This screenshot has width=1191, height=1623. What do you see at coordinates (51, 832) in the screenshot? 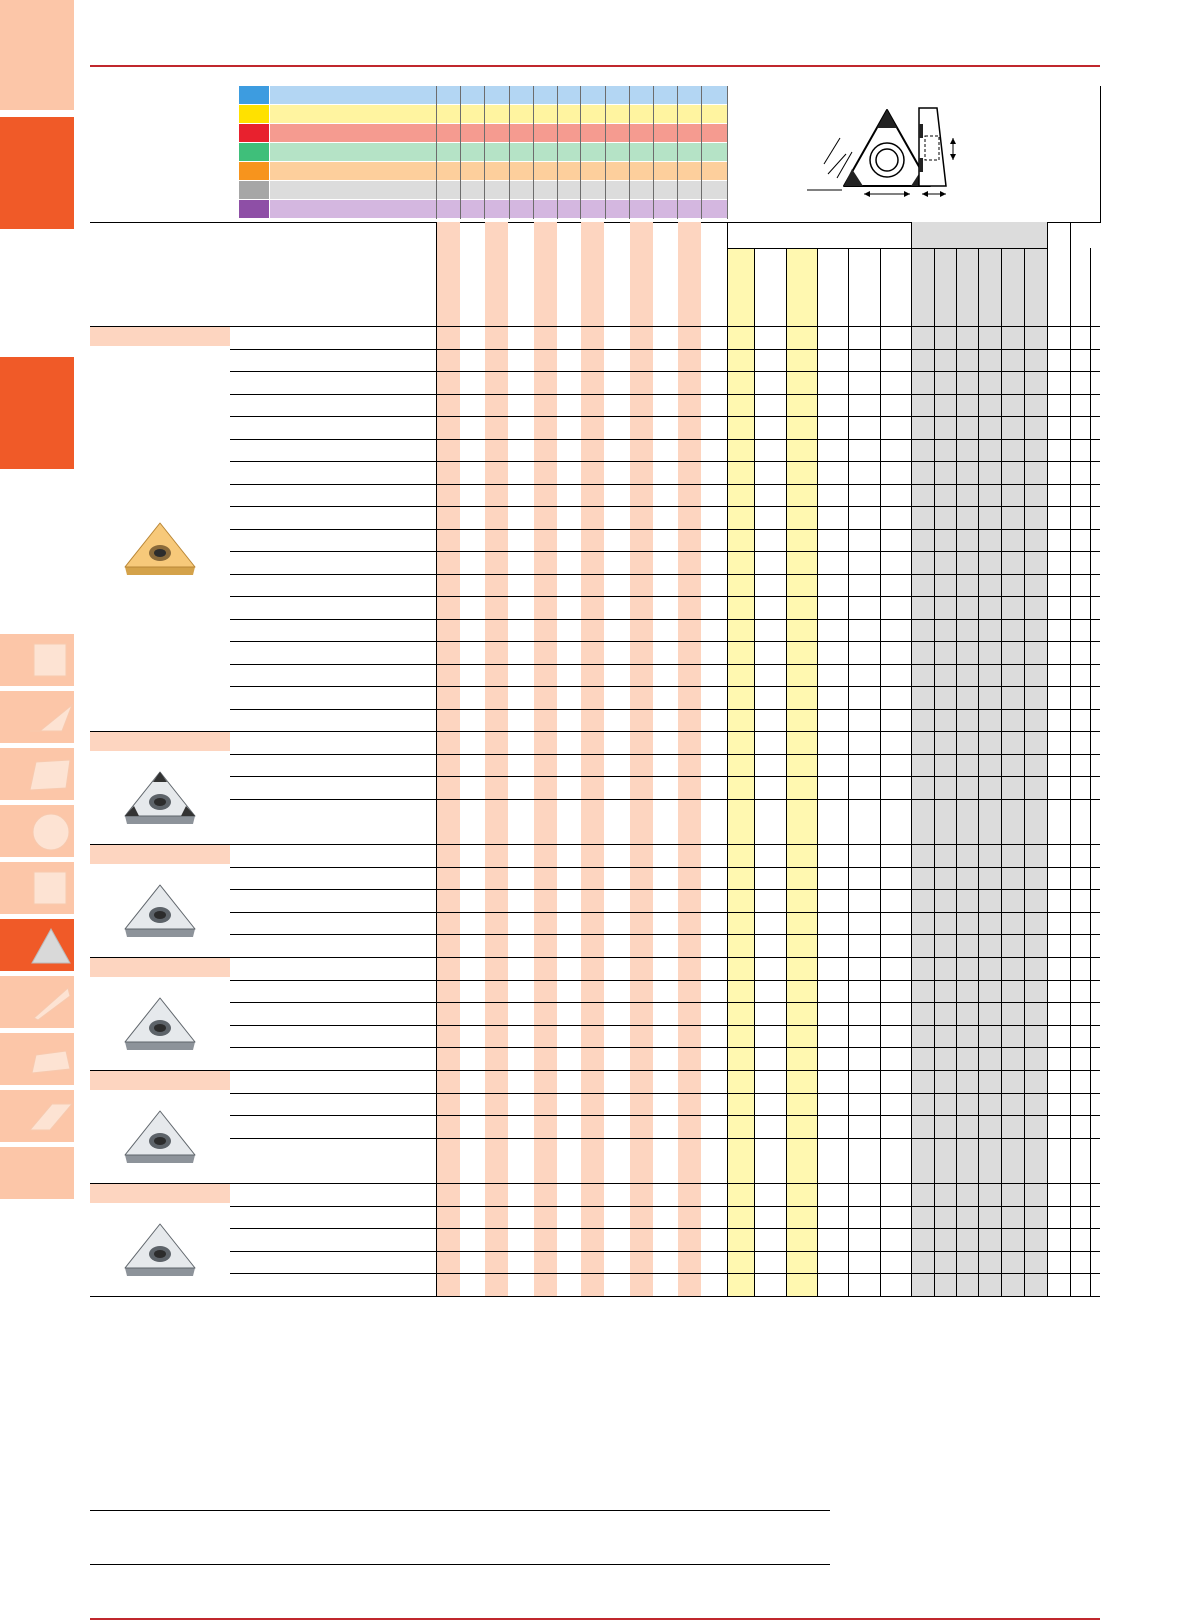
I see `round-insert-icon` at bounding box center [51, 832].